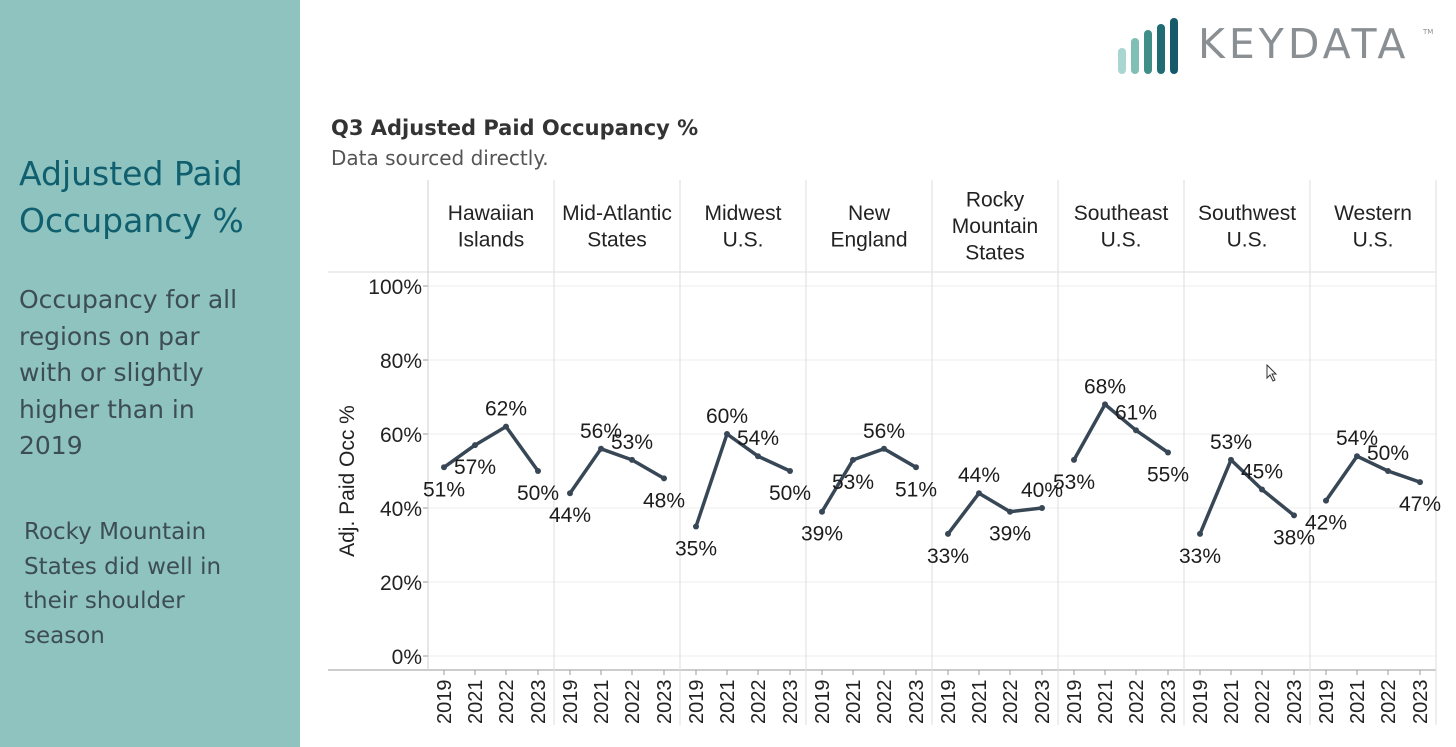 The width and height of the screenshot is (1456, 747). Describe the element at coordinates (1280, 46) in the screenshot. I see `keydata-logo: KEYDATA TM` at that location.